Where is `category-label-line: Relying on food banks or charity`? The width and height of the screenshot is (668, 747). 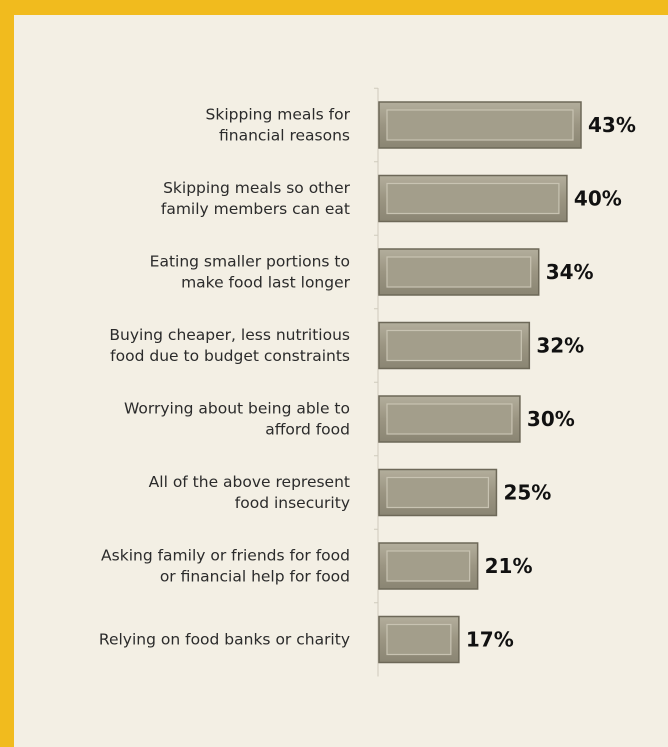
category-label-line: Relying on food banks or charity is located at coordinates (224, 640).